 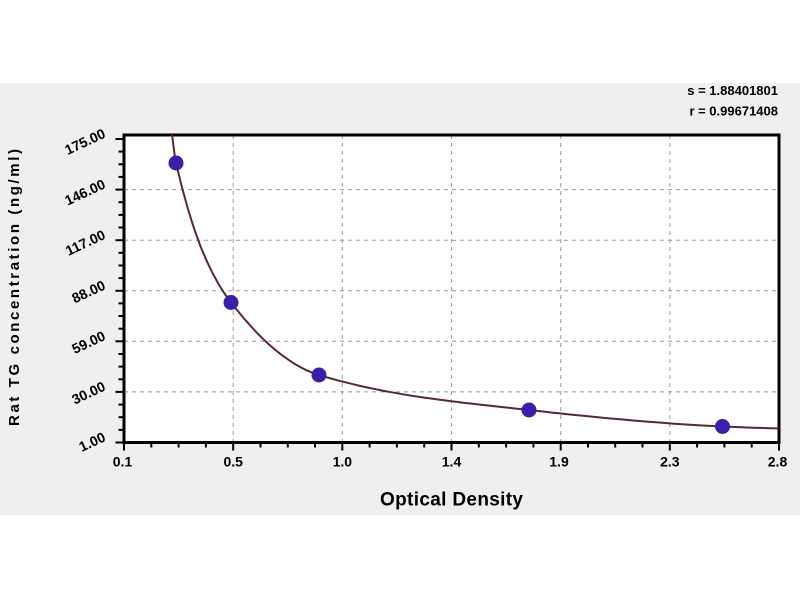 I want to click on svg-text: s = 1.88401801, so click(x=732, y=90).